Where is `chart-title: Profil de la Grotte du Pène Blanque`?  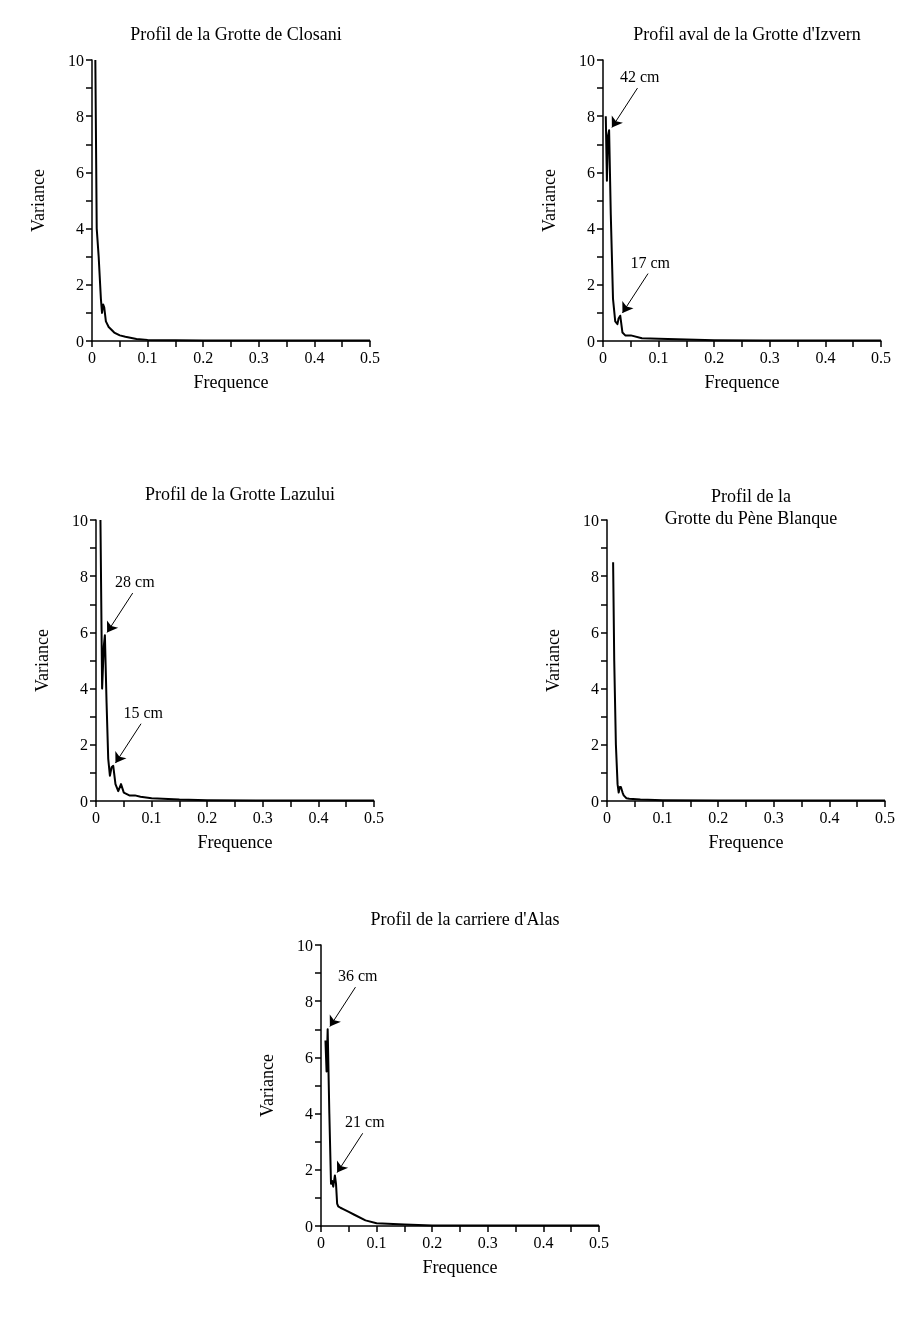
chart-title: Profil de la Grotte du Pène Blanque is located at coordinates (751, 507).